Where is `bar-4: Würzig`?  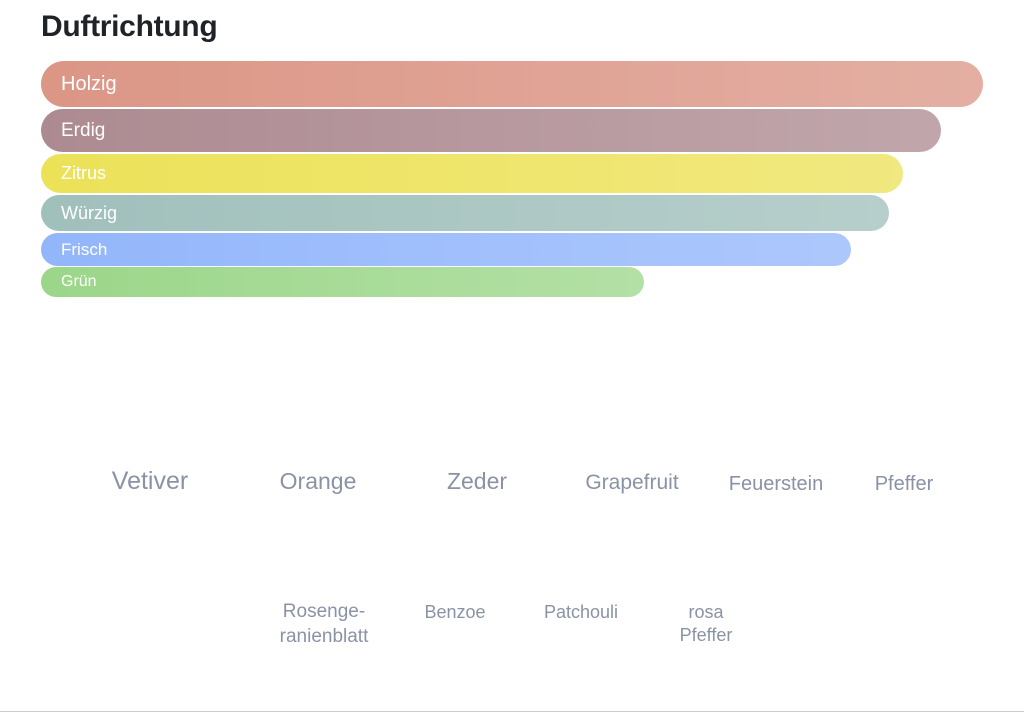 bar-4: Würzig is located at coordinates (465, 213).